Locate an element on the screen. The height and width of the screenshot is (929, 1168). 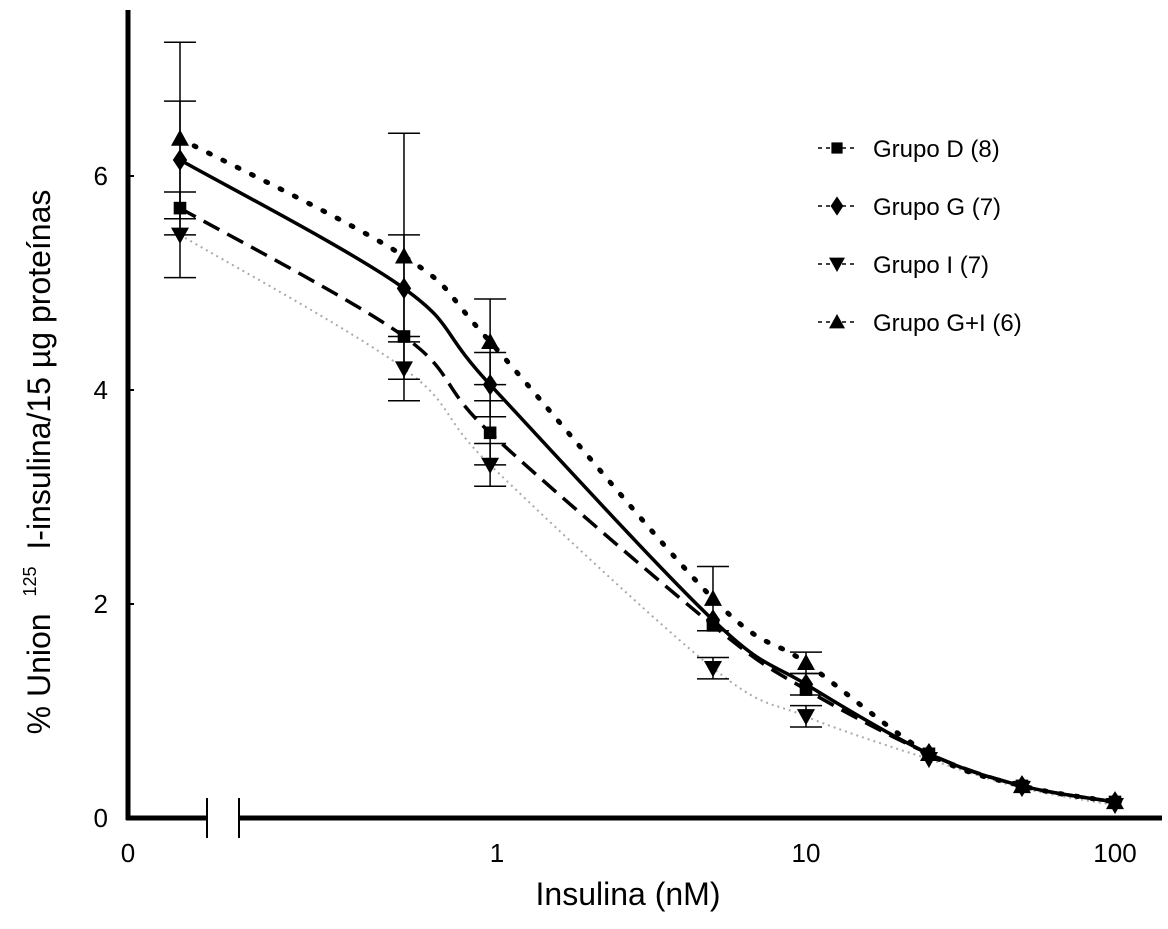
legend-item: Grupo G (7) is located at coordinates (909, 207).